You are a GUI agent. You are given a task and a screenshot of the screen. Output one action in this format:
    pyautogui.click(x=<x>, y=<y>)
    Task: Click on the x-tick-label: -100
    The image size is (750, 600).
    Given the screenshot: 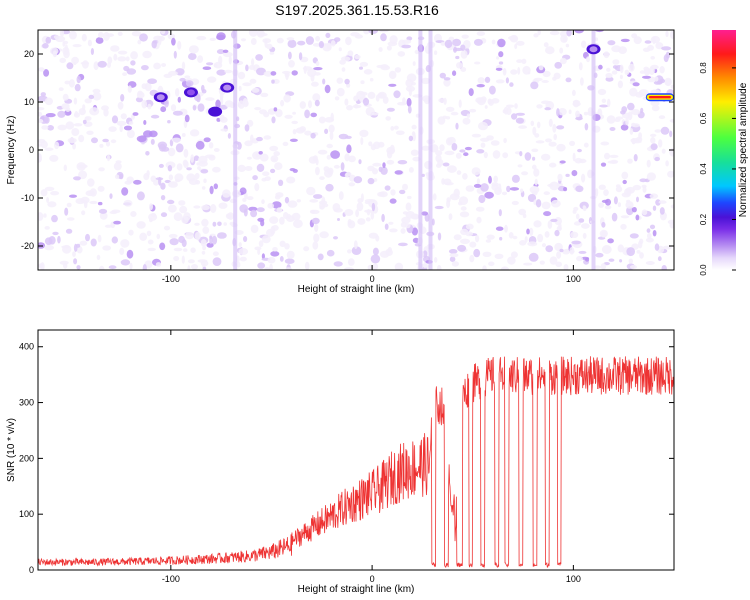 What is the action you would take?
    pyautogui.click(x=171, y=279)
    